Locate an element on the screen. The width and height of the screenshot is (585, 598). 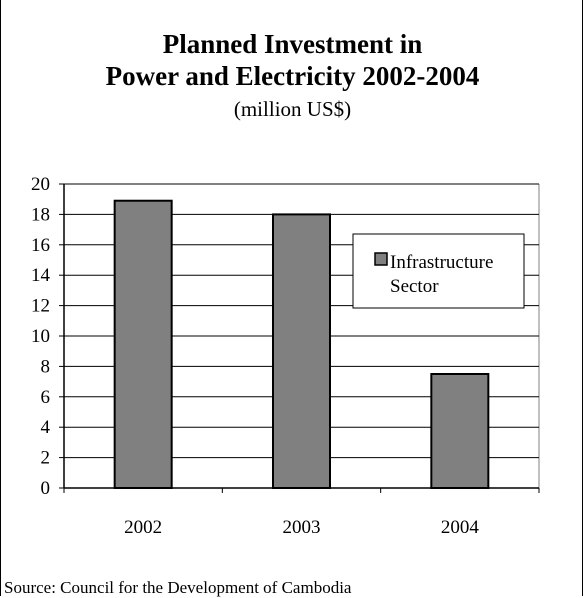
y-tick-label: 10 is located at coordinates (40, 336).